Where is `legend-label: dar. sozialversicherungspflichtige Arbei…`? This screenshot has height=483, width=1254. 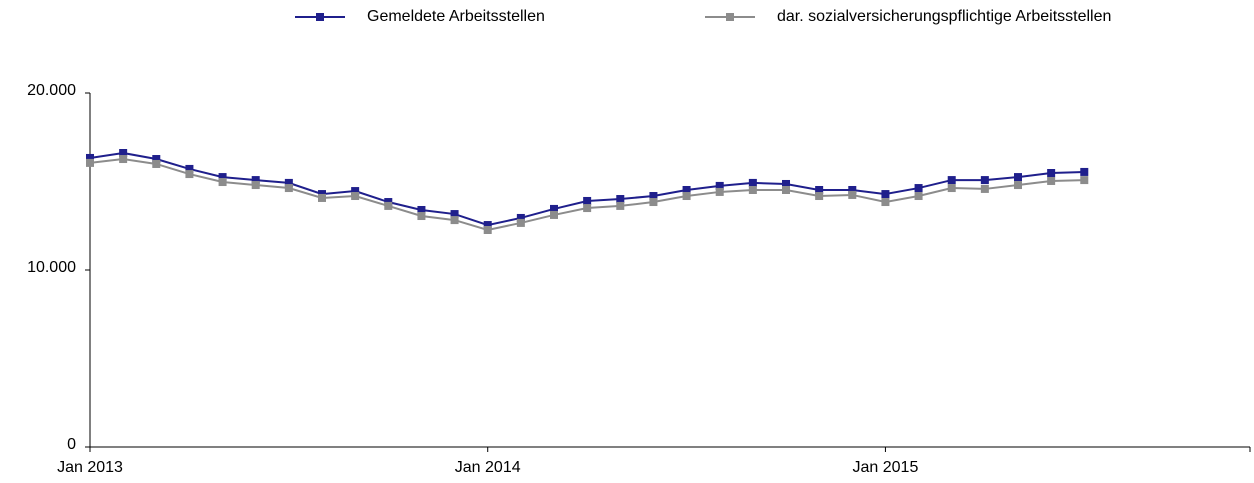 legend-label: dar. sozialversicherungspflichtige Arbei… is located at coordinates (944, 16).